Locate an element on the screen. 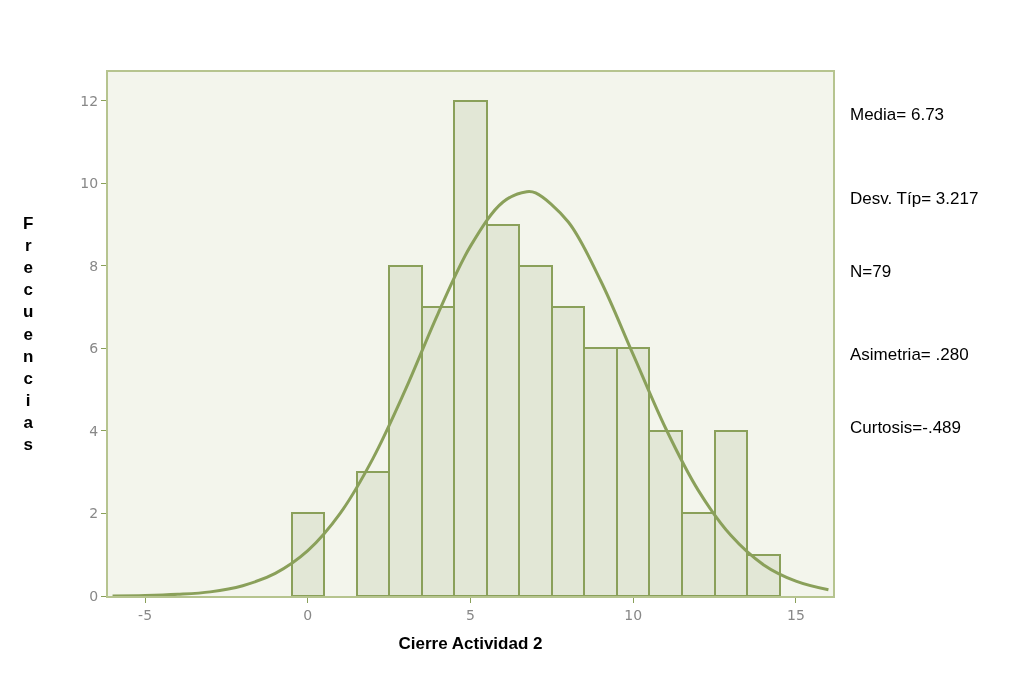 The height and width of the screenshot is (686, 1021). y-tick-label: 8 is located at coordinates (94, 265).